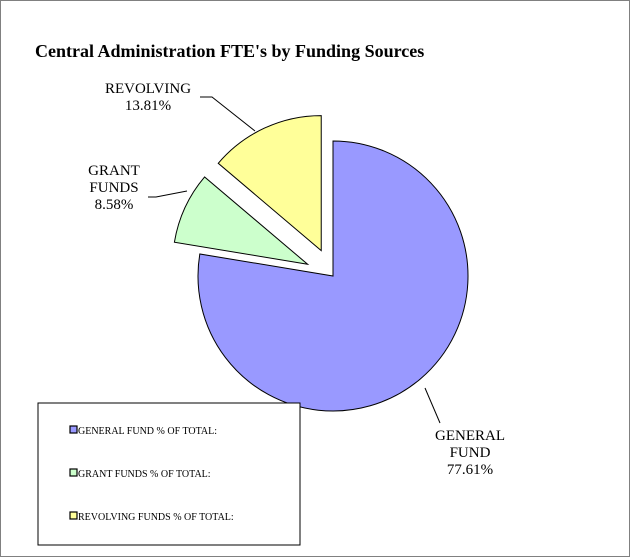 Image resolution: width=632 pixels, height=559 pixels. I want to click on slice-revolving-funds, so click(269, 183).